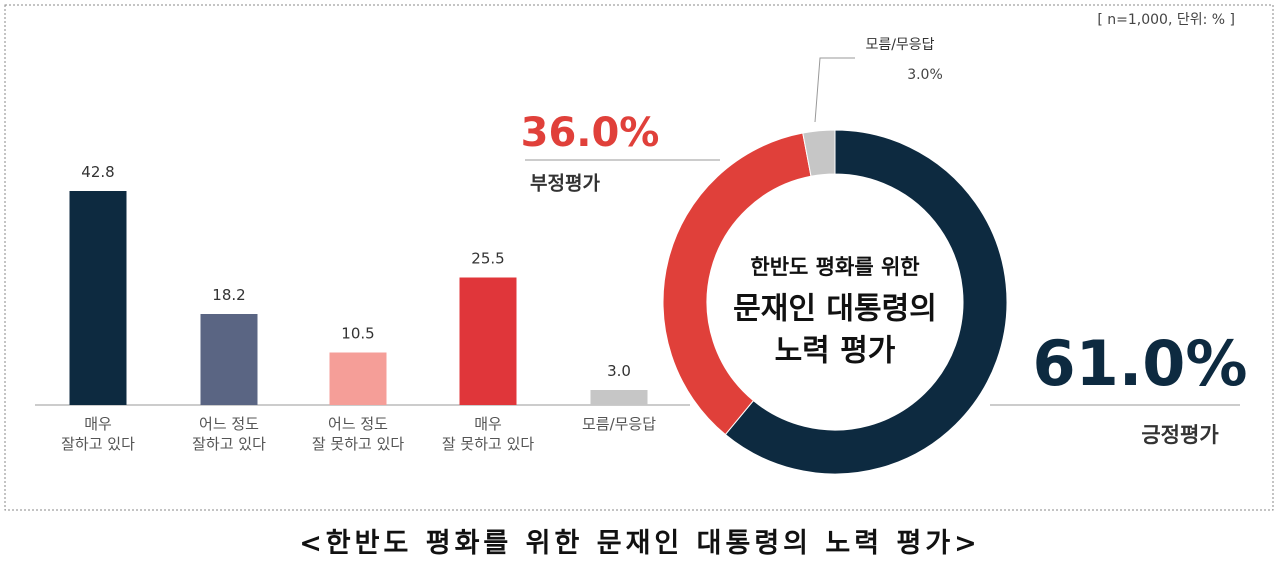 Image resolution: width=1280 pixels, height=570 pixels. What do you see at coordinates (1180, 435) in the screenshot?
I see `legend-label: 긍정평가` at bounding box center [1180, 435].